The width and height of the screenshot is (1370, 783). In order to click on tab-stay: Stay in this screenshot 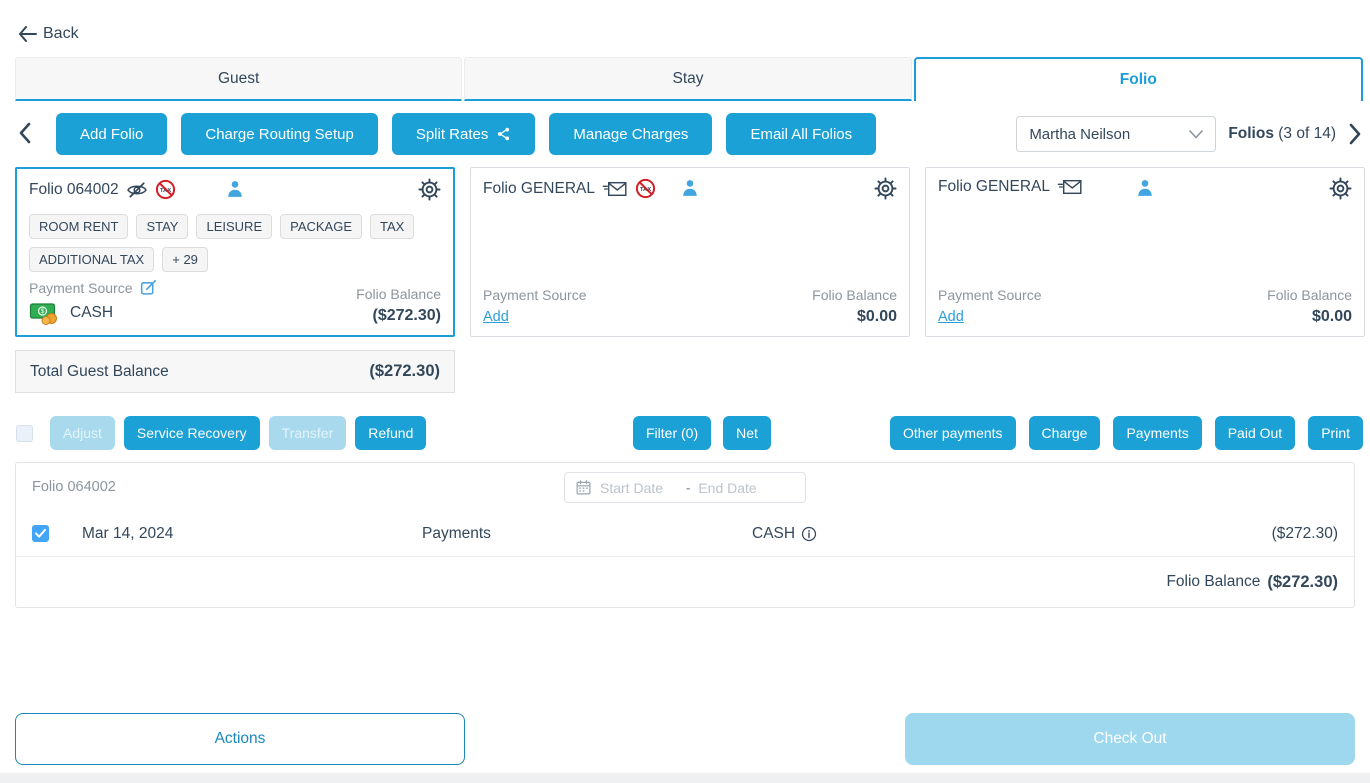, I will do `click(688, 79)`.